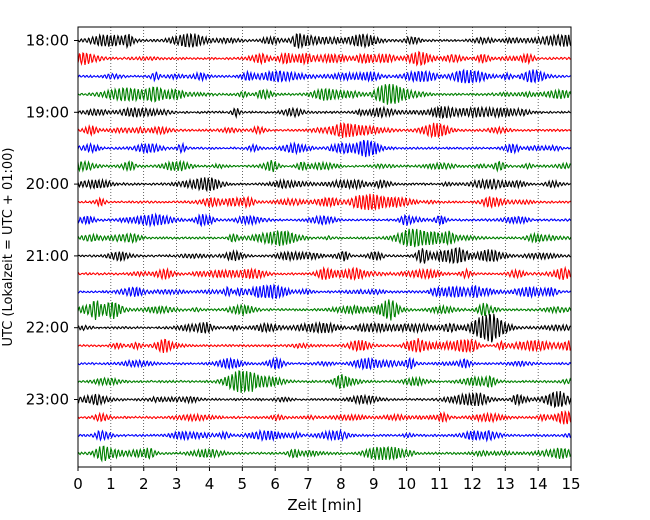  Describe the element at coordinates (324, 505) in the screenshot. I see `x-axis-label: Zeit [min]` at that location.